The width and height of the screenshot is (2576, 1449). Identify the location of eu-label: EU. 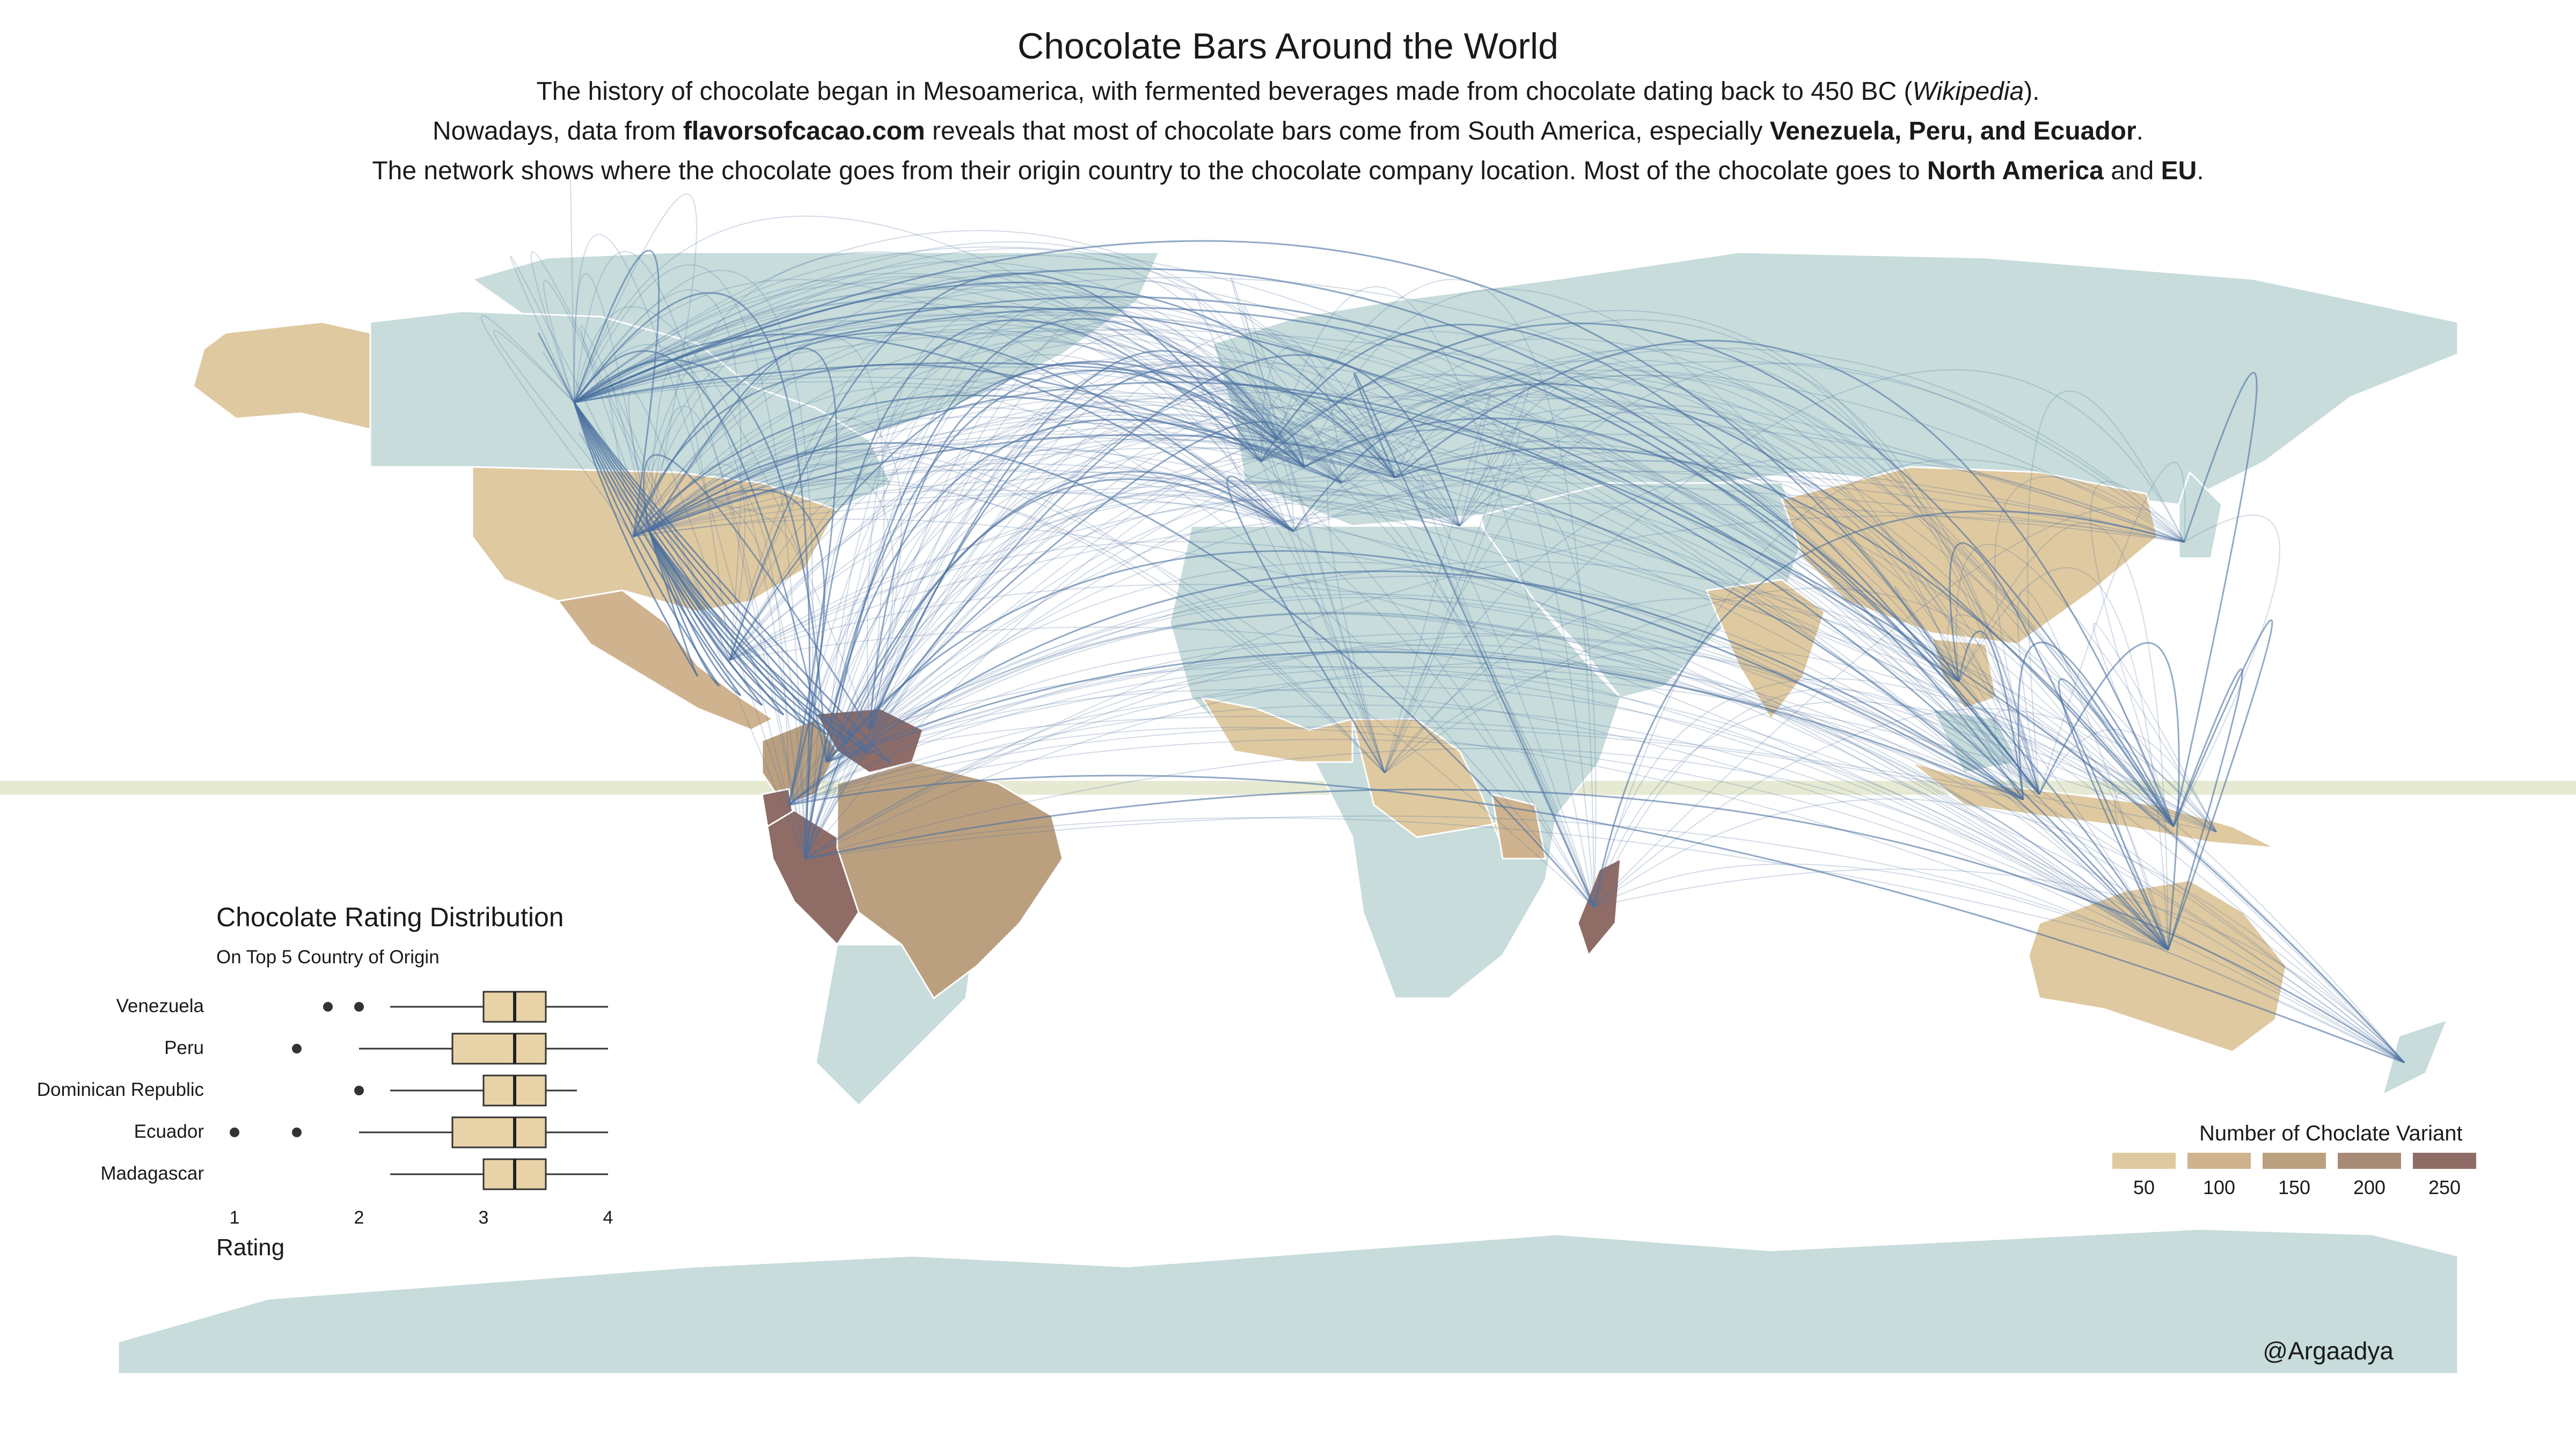
(2179, 171).